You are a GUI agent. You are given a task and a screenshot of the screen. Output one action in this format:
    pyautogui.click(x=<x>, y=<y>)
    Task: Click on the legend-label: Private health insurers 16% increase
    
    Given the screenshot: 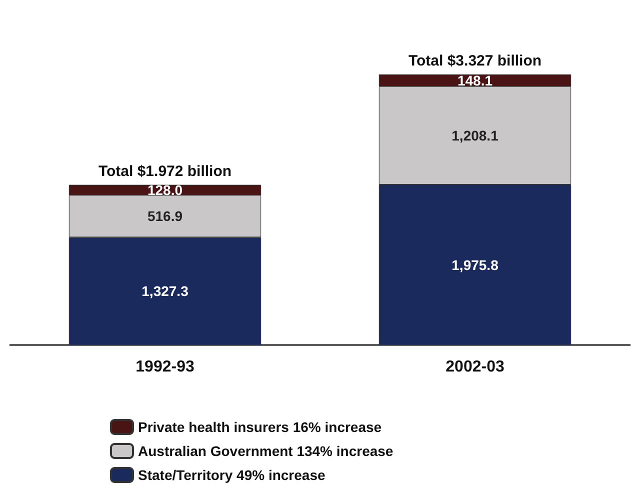 What is the action you would take?
    pyautogui.click(x=260, y=427)
    